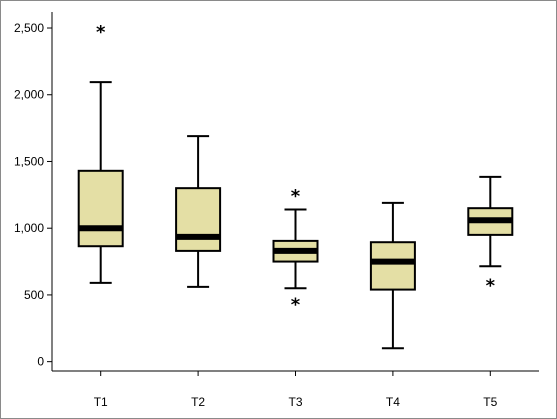 The height and width of the screenshot is (419, 557). Describe the element at coordinates (34, 295) in the screenshot. I see `y-tick-label: 500` at that location.